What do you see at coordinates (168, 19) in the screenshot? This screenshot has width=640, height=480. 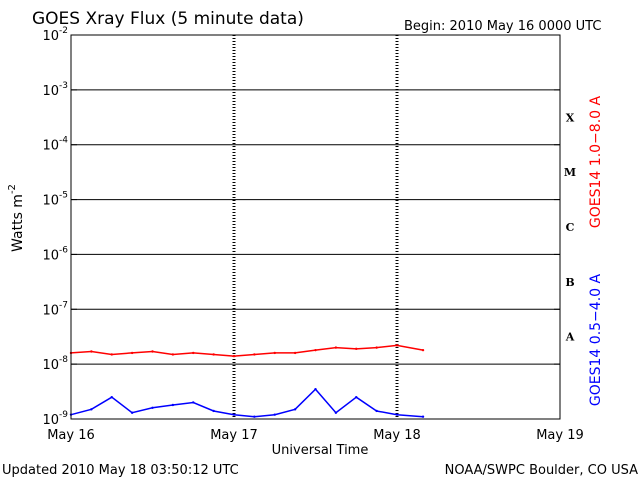 I see `chart-title: GOES Xray Flux (5 minute data)` at bounding box center [168, 19].